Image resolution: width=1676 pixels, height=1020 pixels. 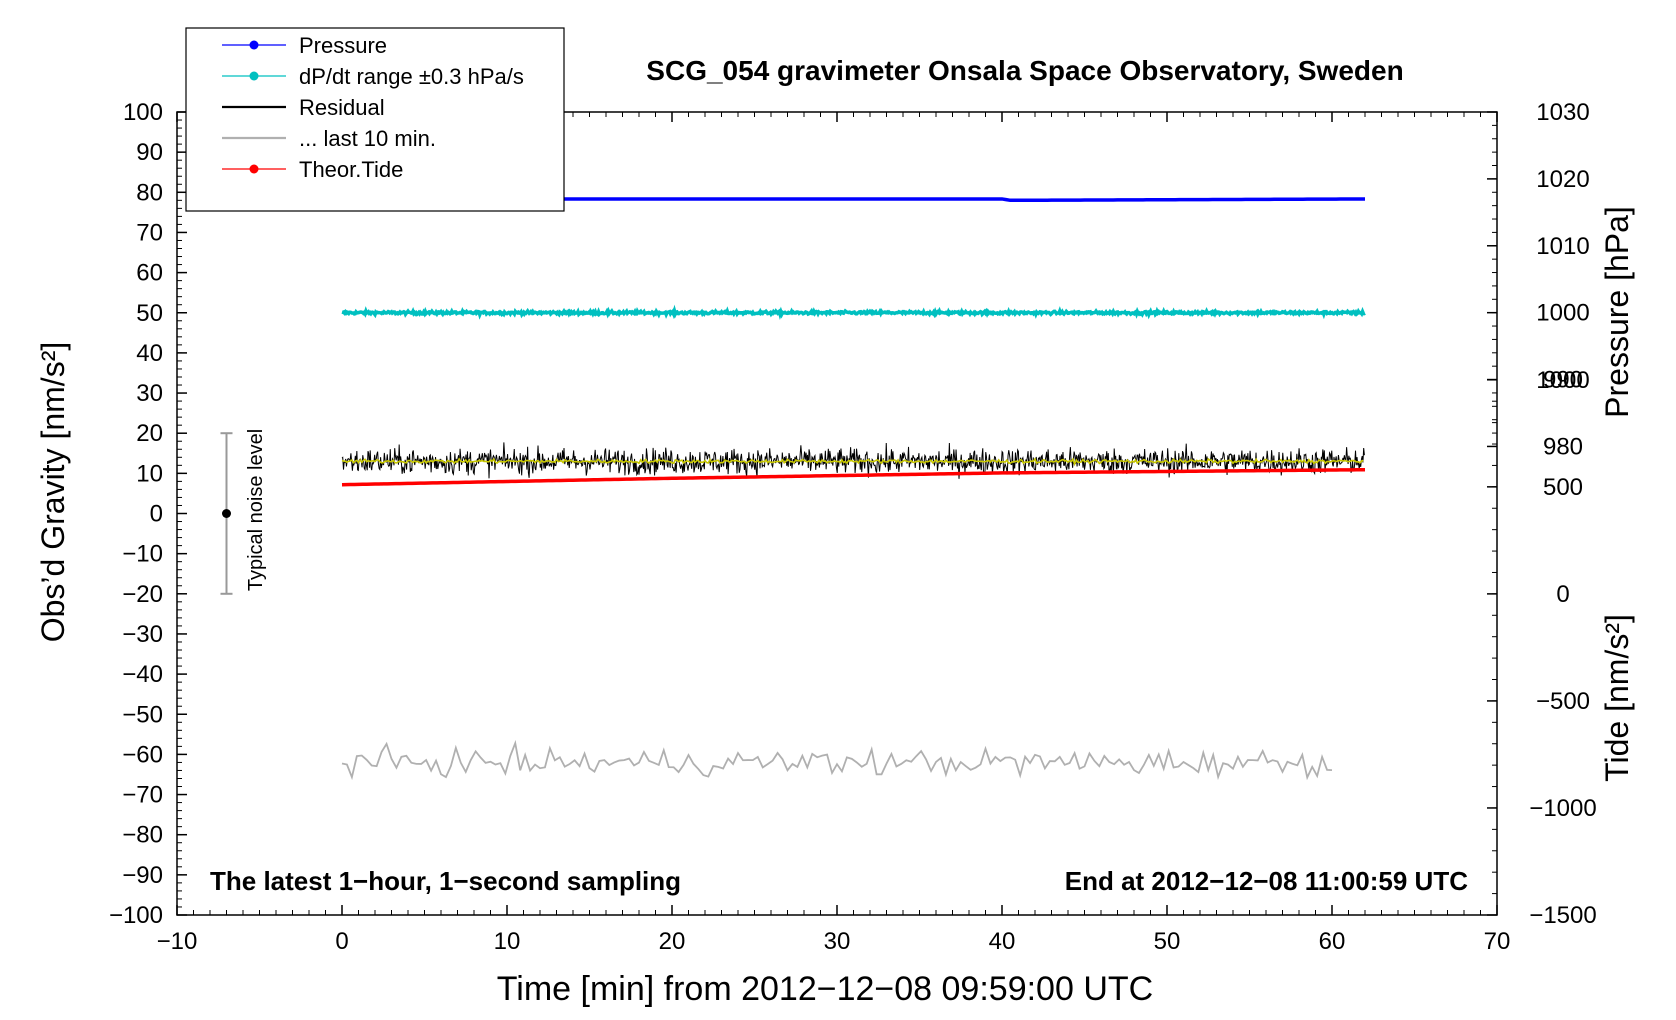 What do you see at coordinates (142, 634) in the screenshot?
I see `y-tick-label: −30` at bounding box center [142, 634].